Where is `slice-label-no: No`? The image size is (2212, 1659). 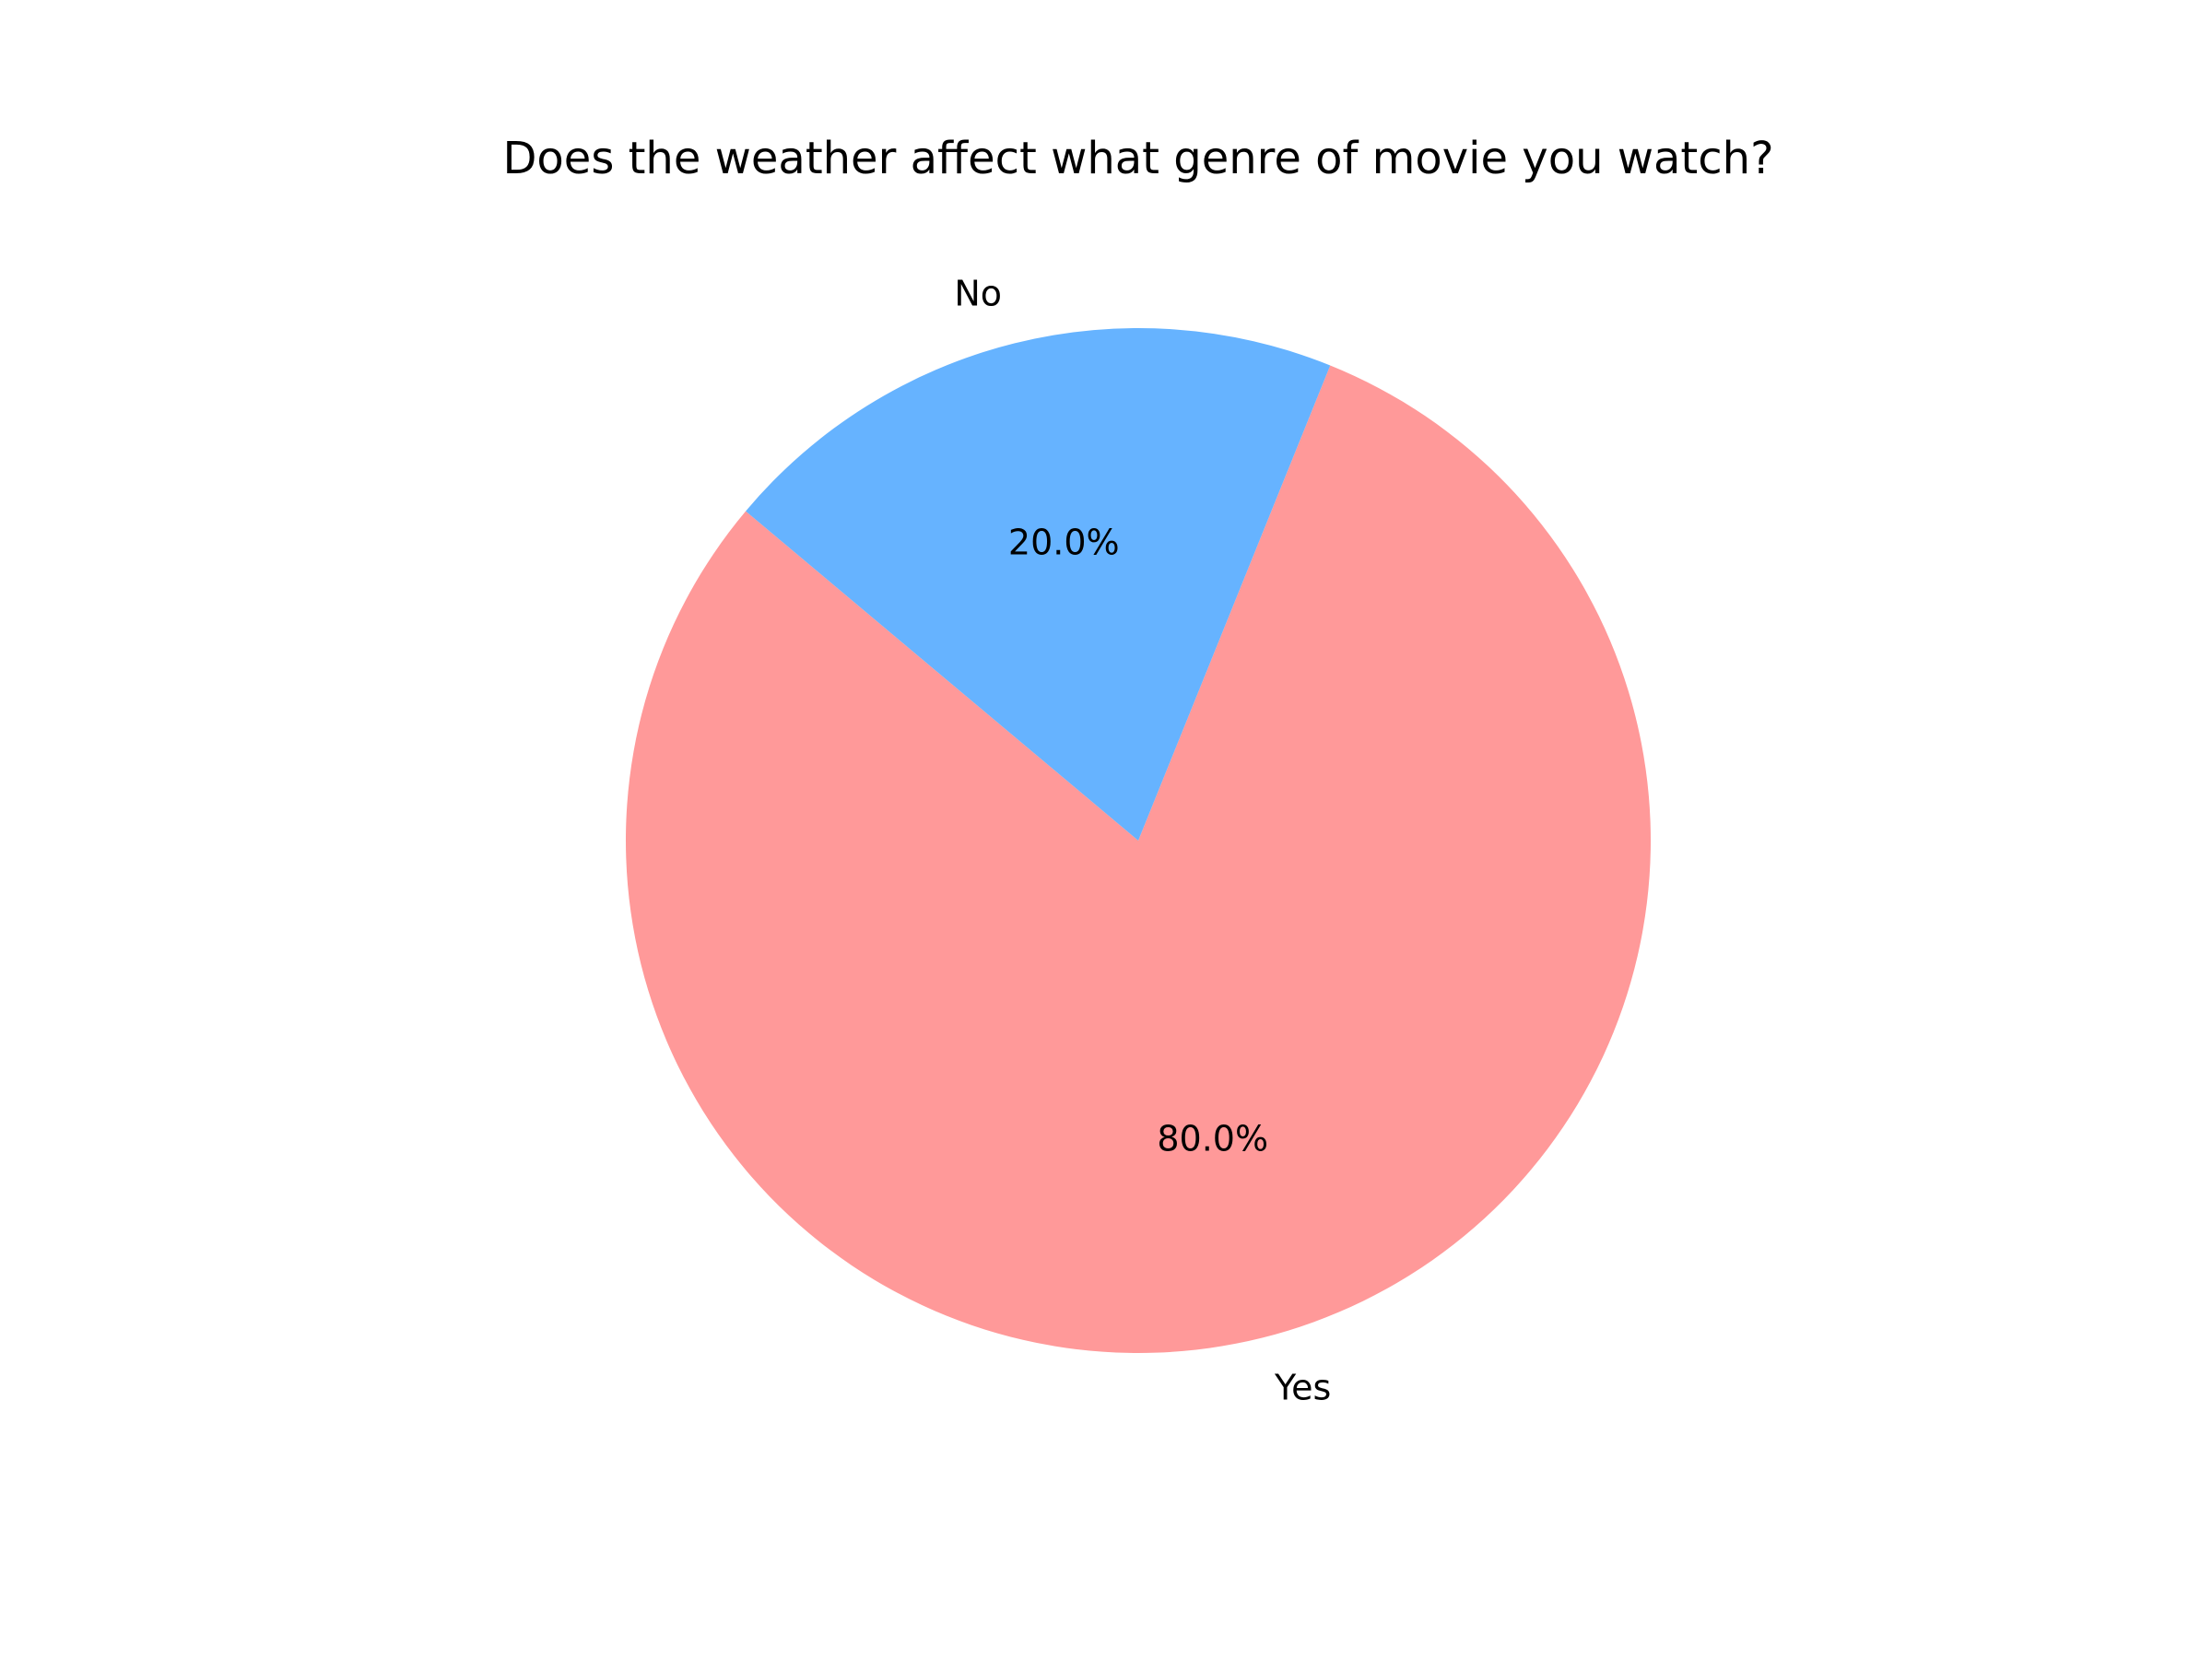
slice-label-no: No is located at coordinates (978, 294).